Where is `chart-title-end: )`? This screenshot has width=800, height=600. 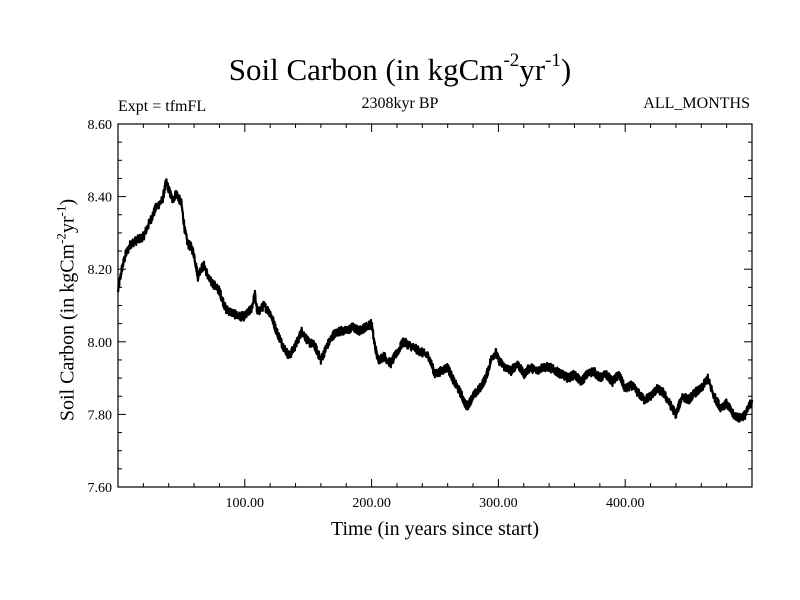
chart-title-end: ) is located at coordinates (566, 69).